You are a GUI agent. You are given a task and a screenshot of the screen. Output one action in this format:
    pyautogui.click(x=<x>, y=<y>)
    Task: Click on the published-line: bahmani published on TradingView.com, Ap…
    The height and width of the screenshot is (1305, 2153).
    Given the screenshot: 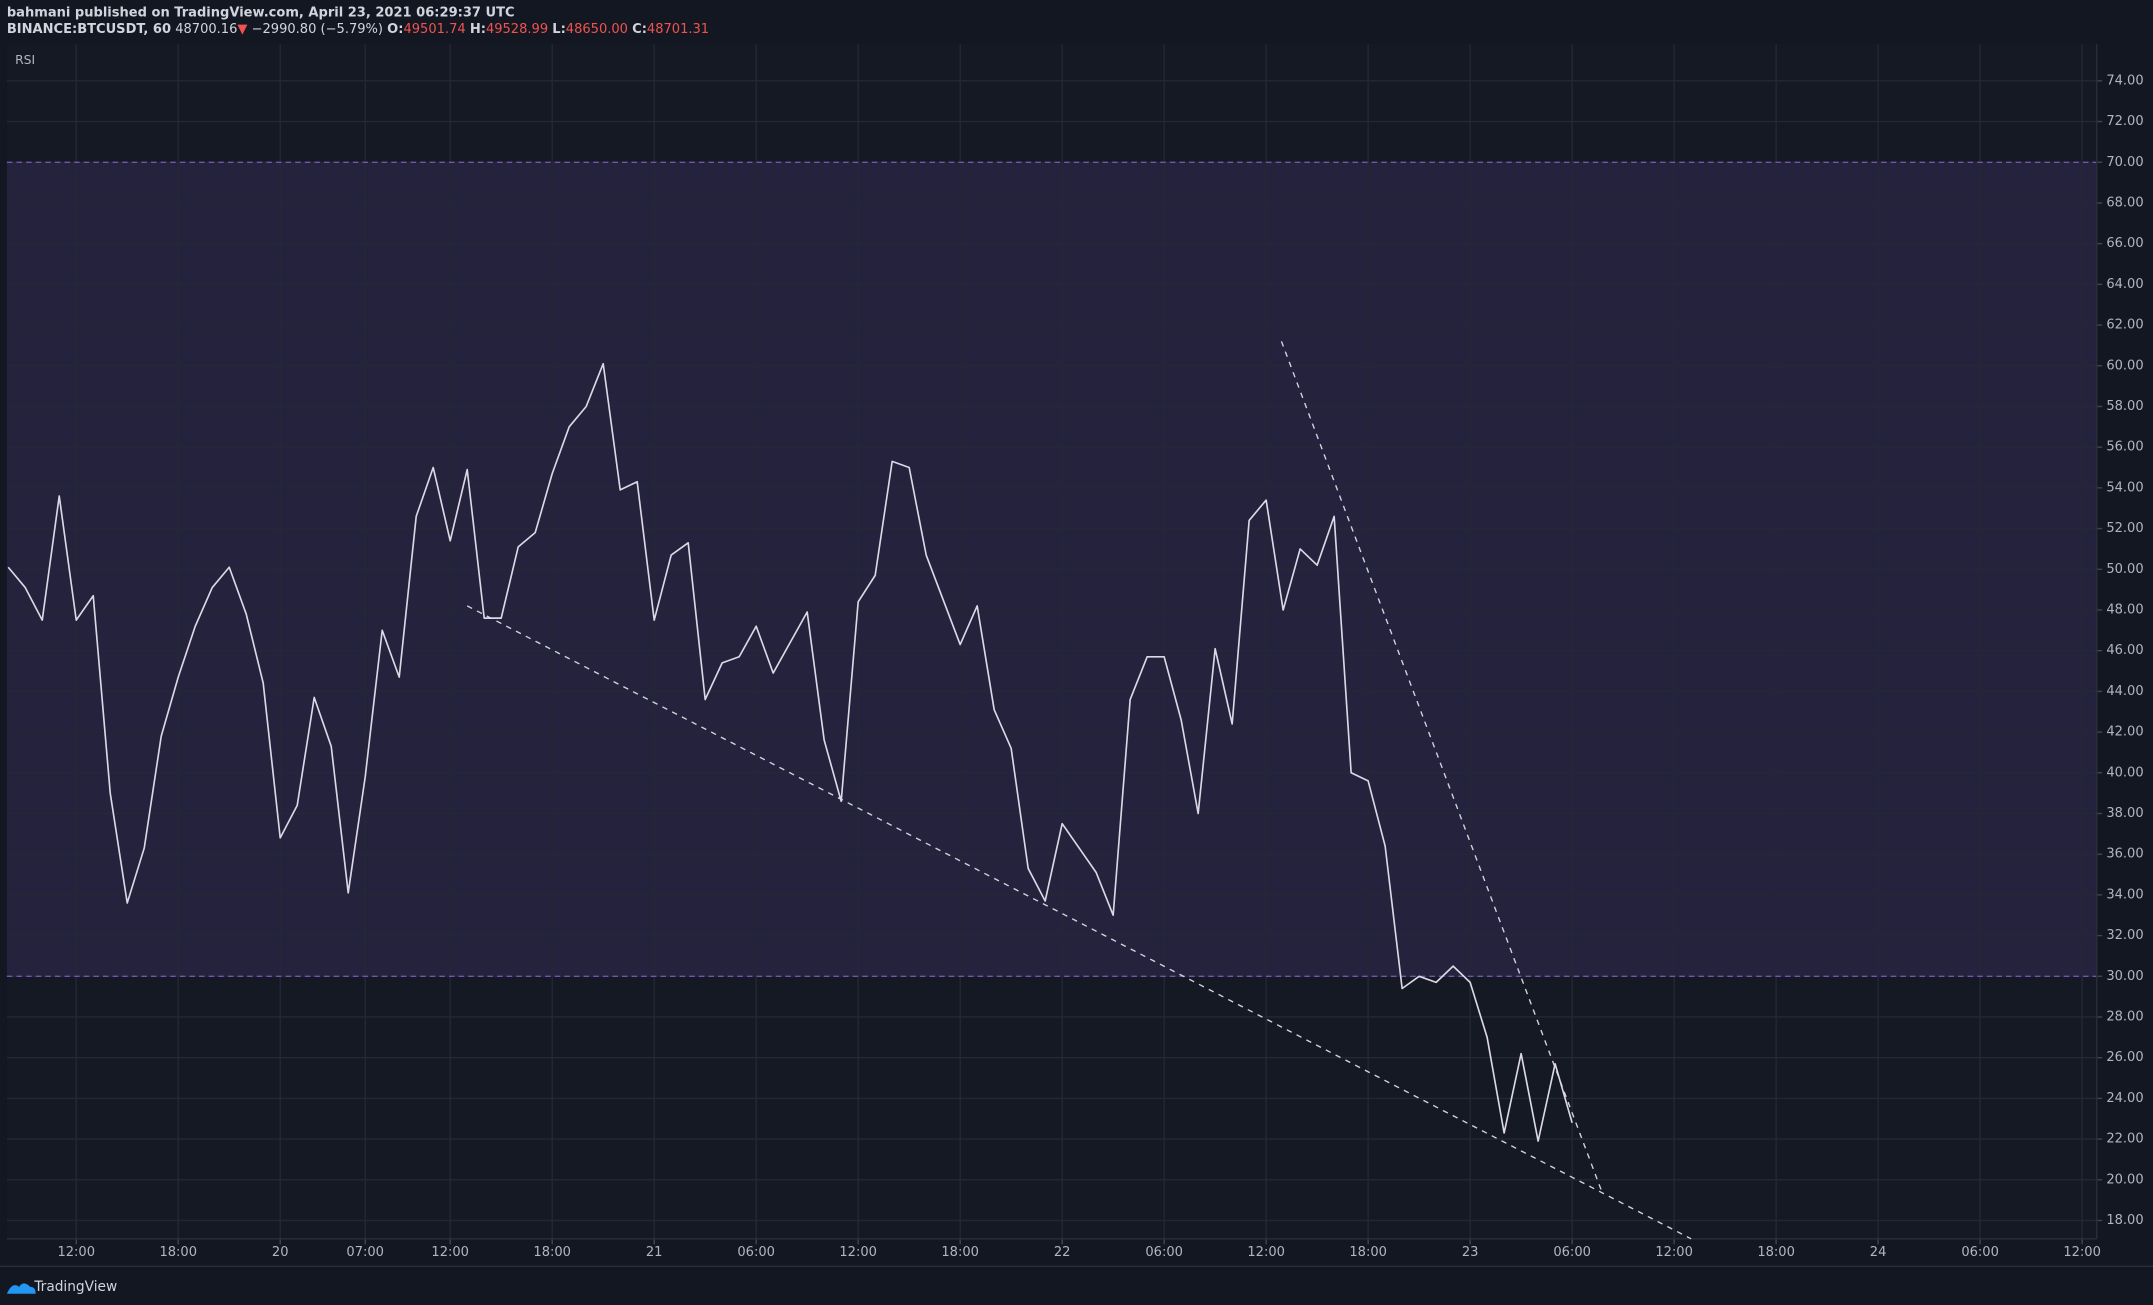 What is the action you would take?
    pyautogui.click(x=261, y=12)
    